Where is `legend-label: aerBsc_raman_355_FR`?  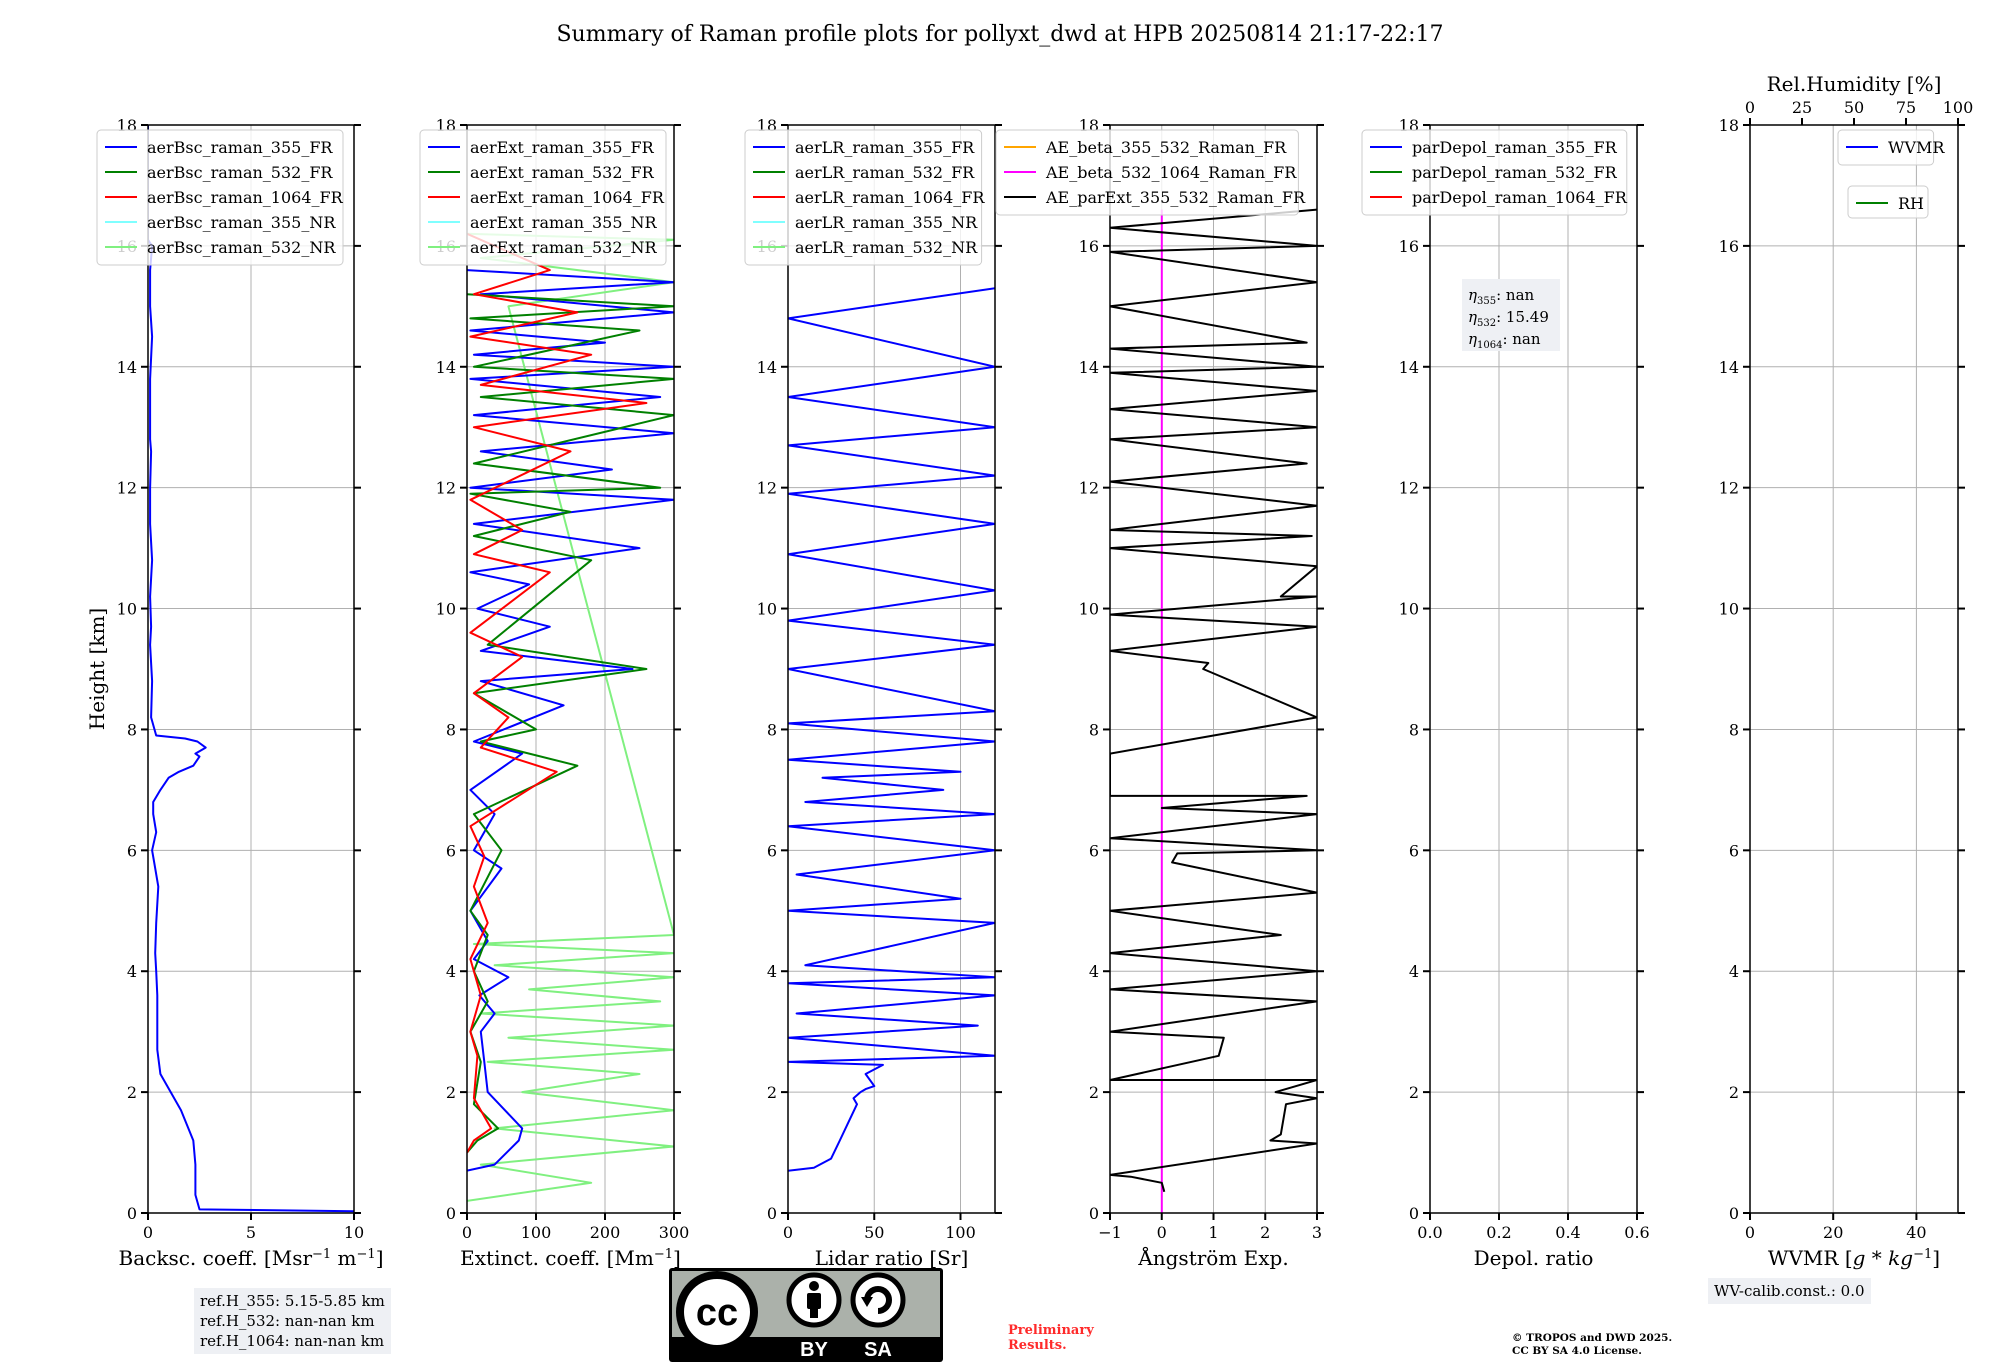
legend-label: aerBsc_raman_355_FR is located at coordinates (240, 147).